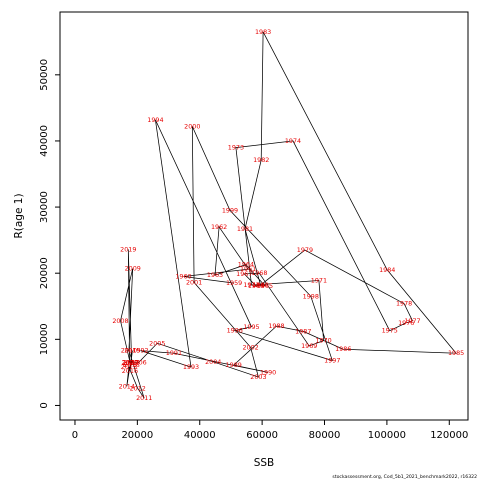 This screenshot has width=480, height=480. I want to click on year-label-1963: 1963, so click(215, 275).